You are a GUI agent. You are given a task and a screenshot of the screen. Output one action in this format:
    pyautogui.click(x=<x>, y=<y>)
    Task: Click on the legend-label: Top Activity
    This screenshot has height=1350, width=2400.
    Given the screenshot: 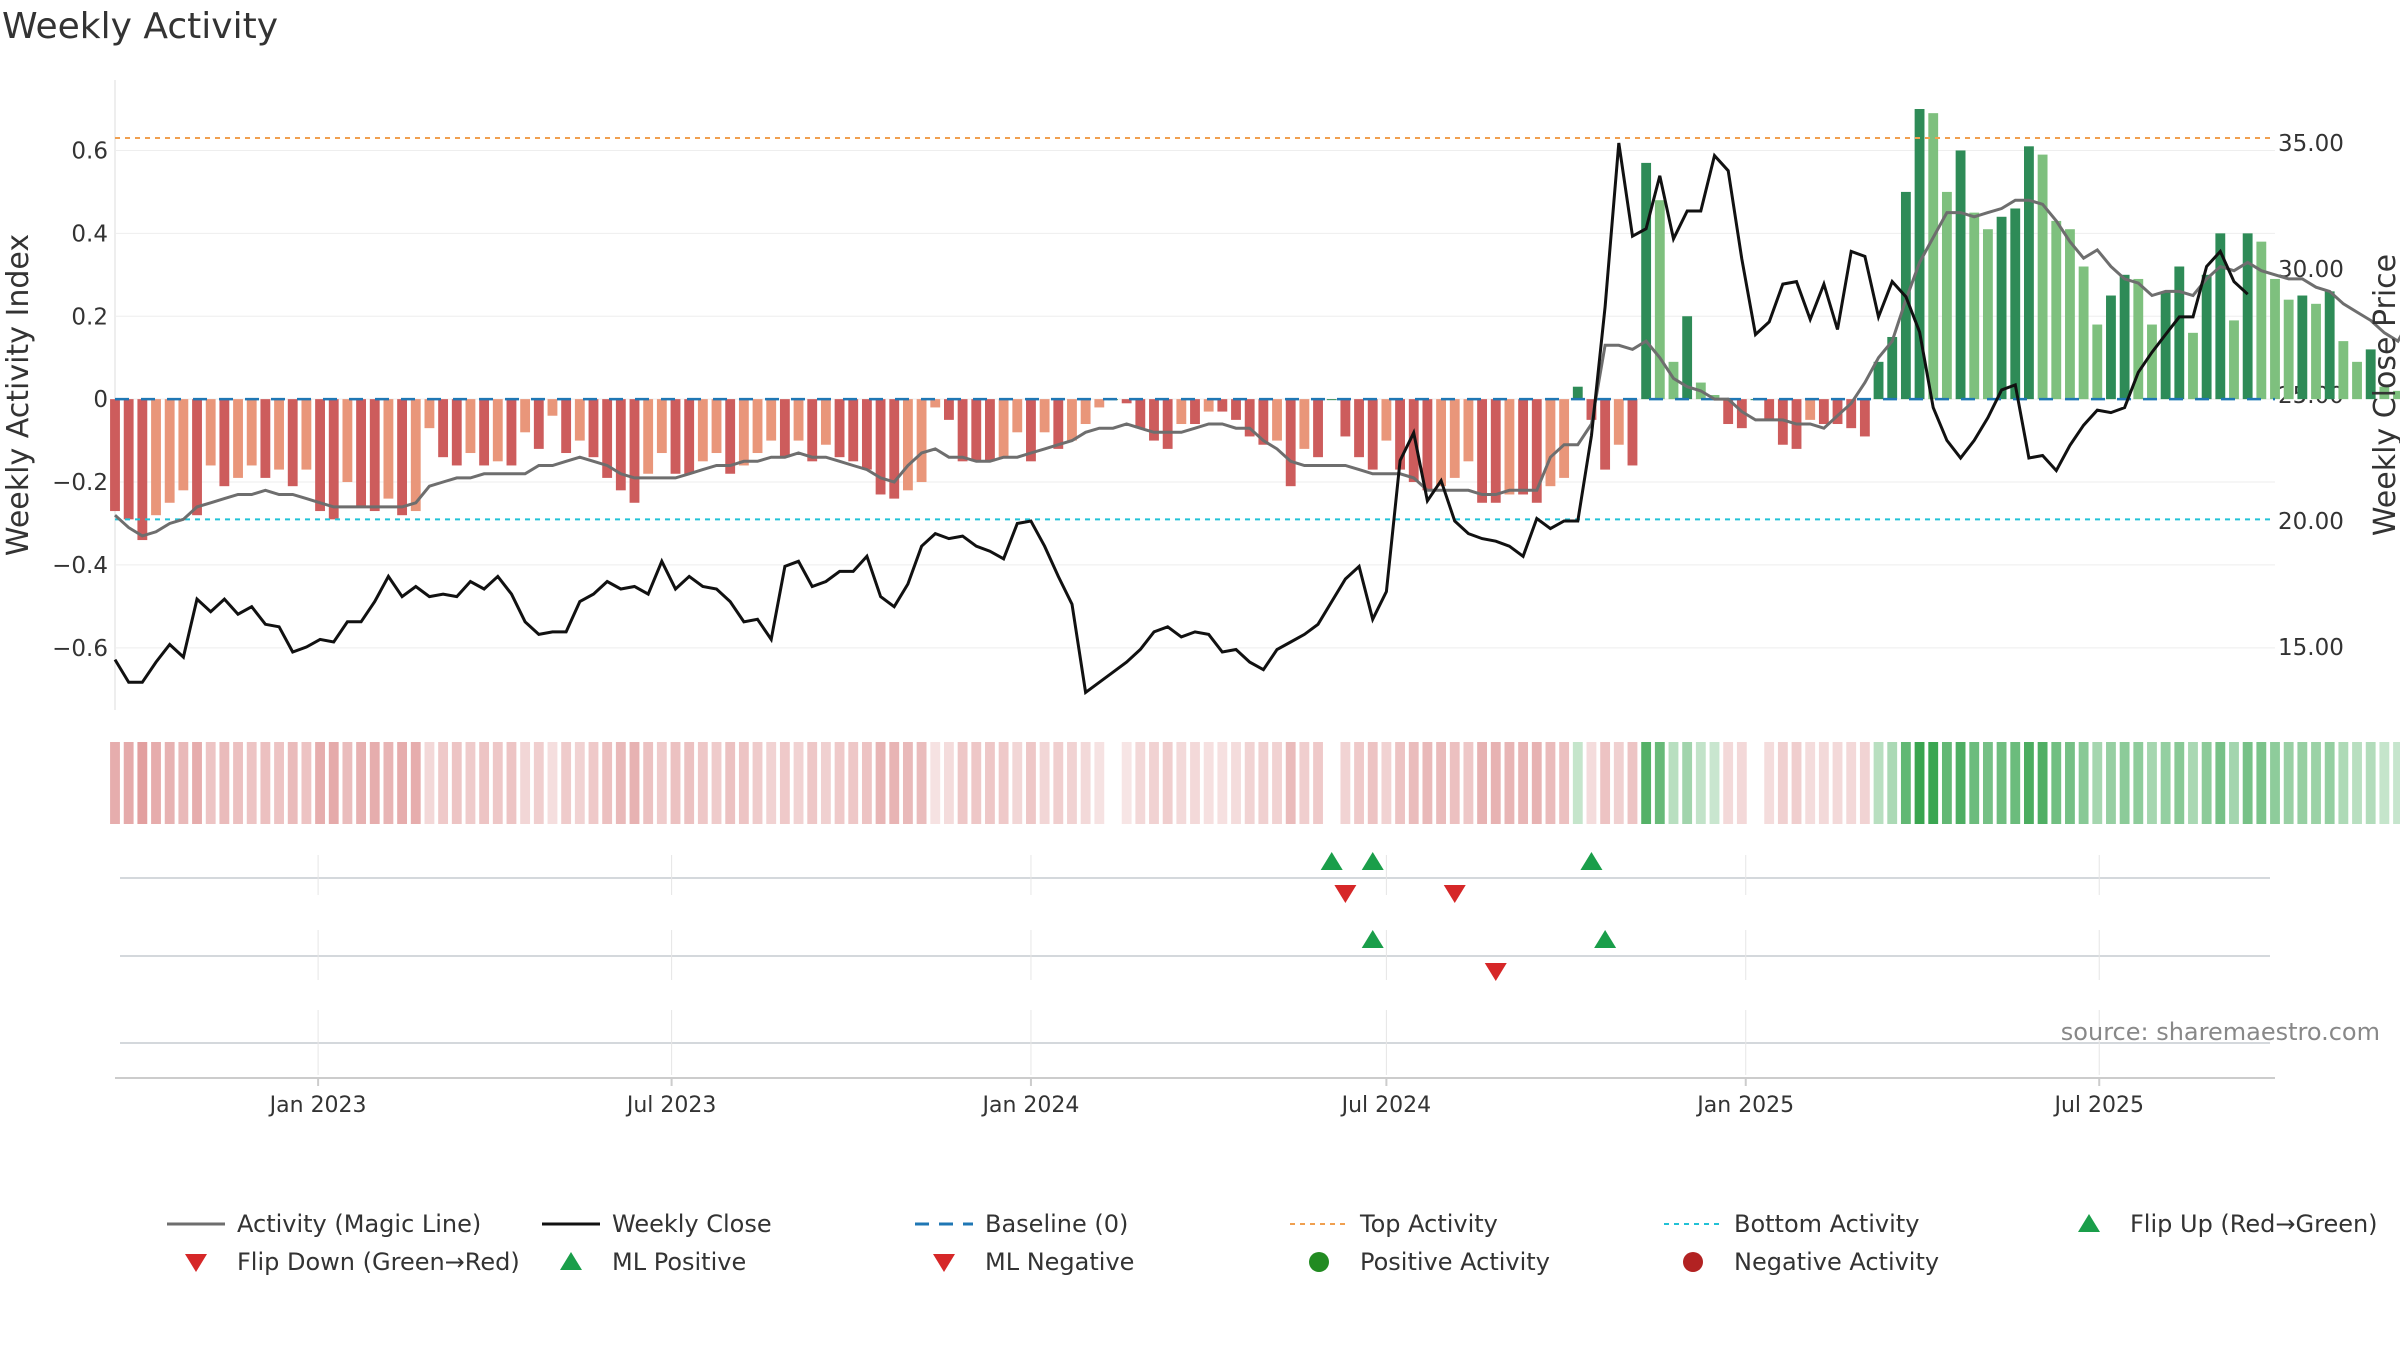 What is the action you would take?
    pyautogui.click(x=1428, y=1224)
    